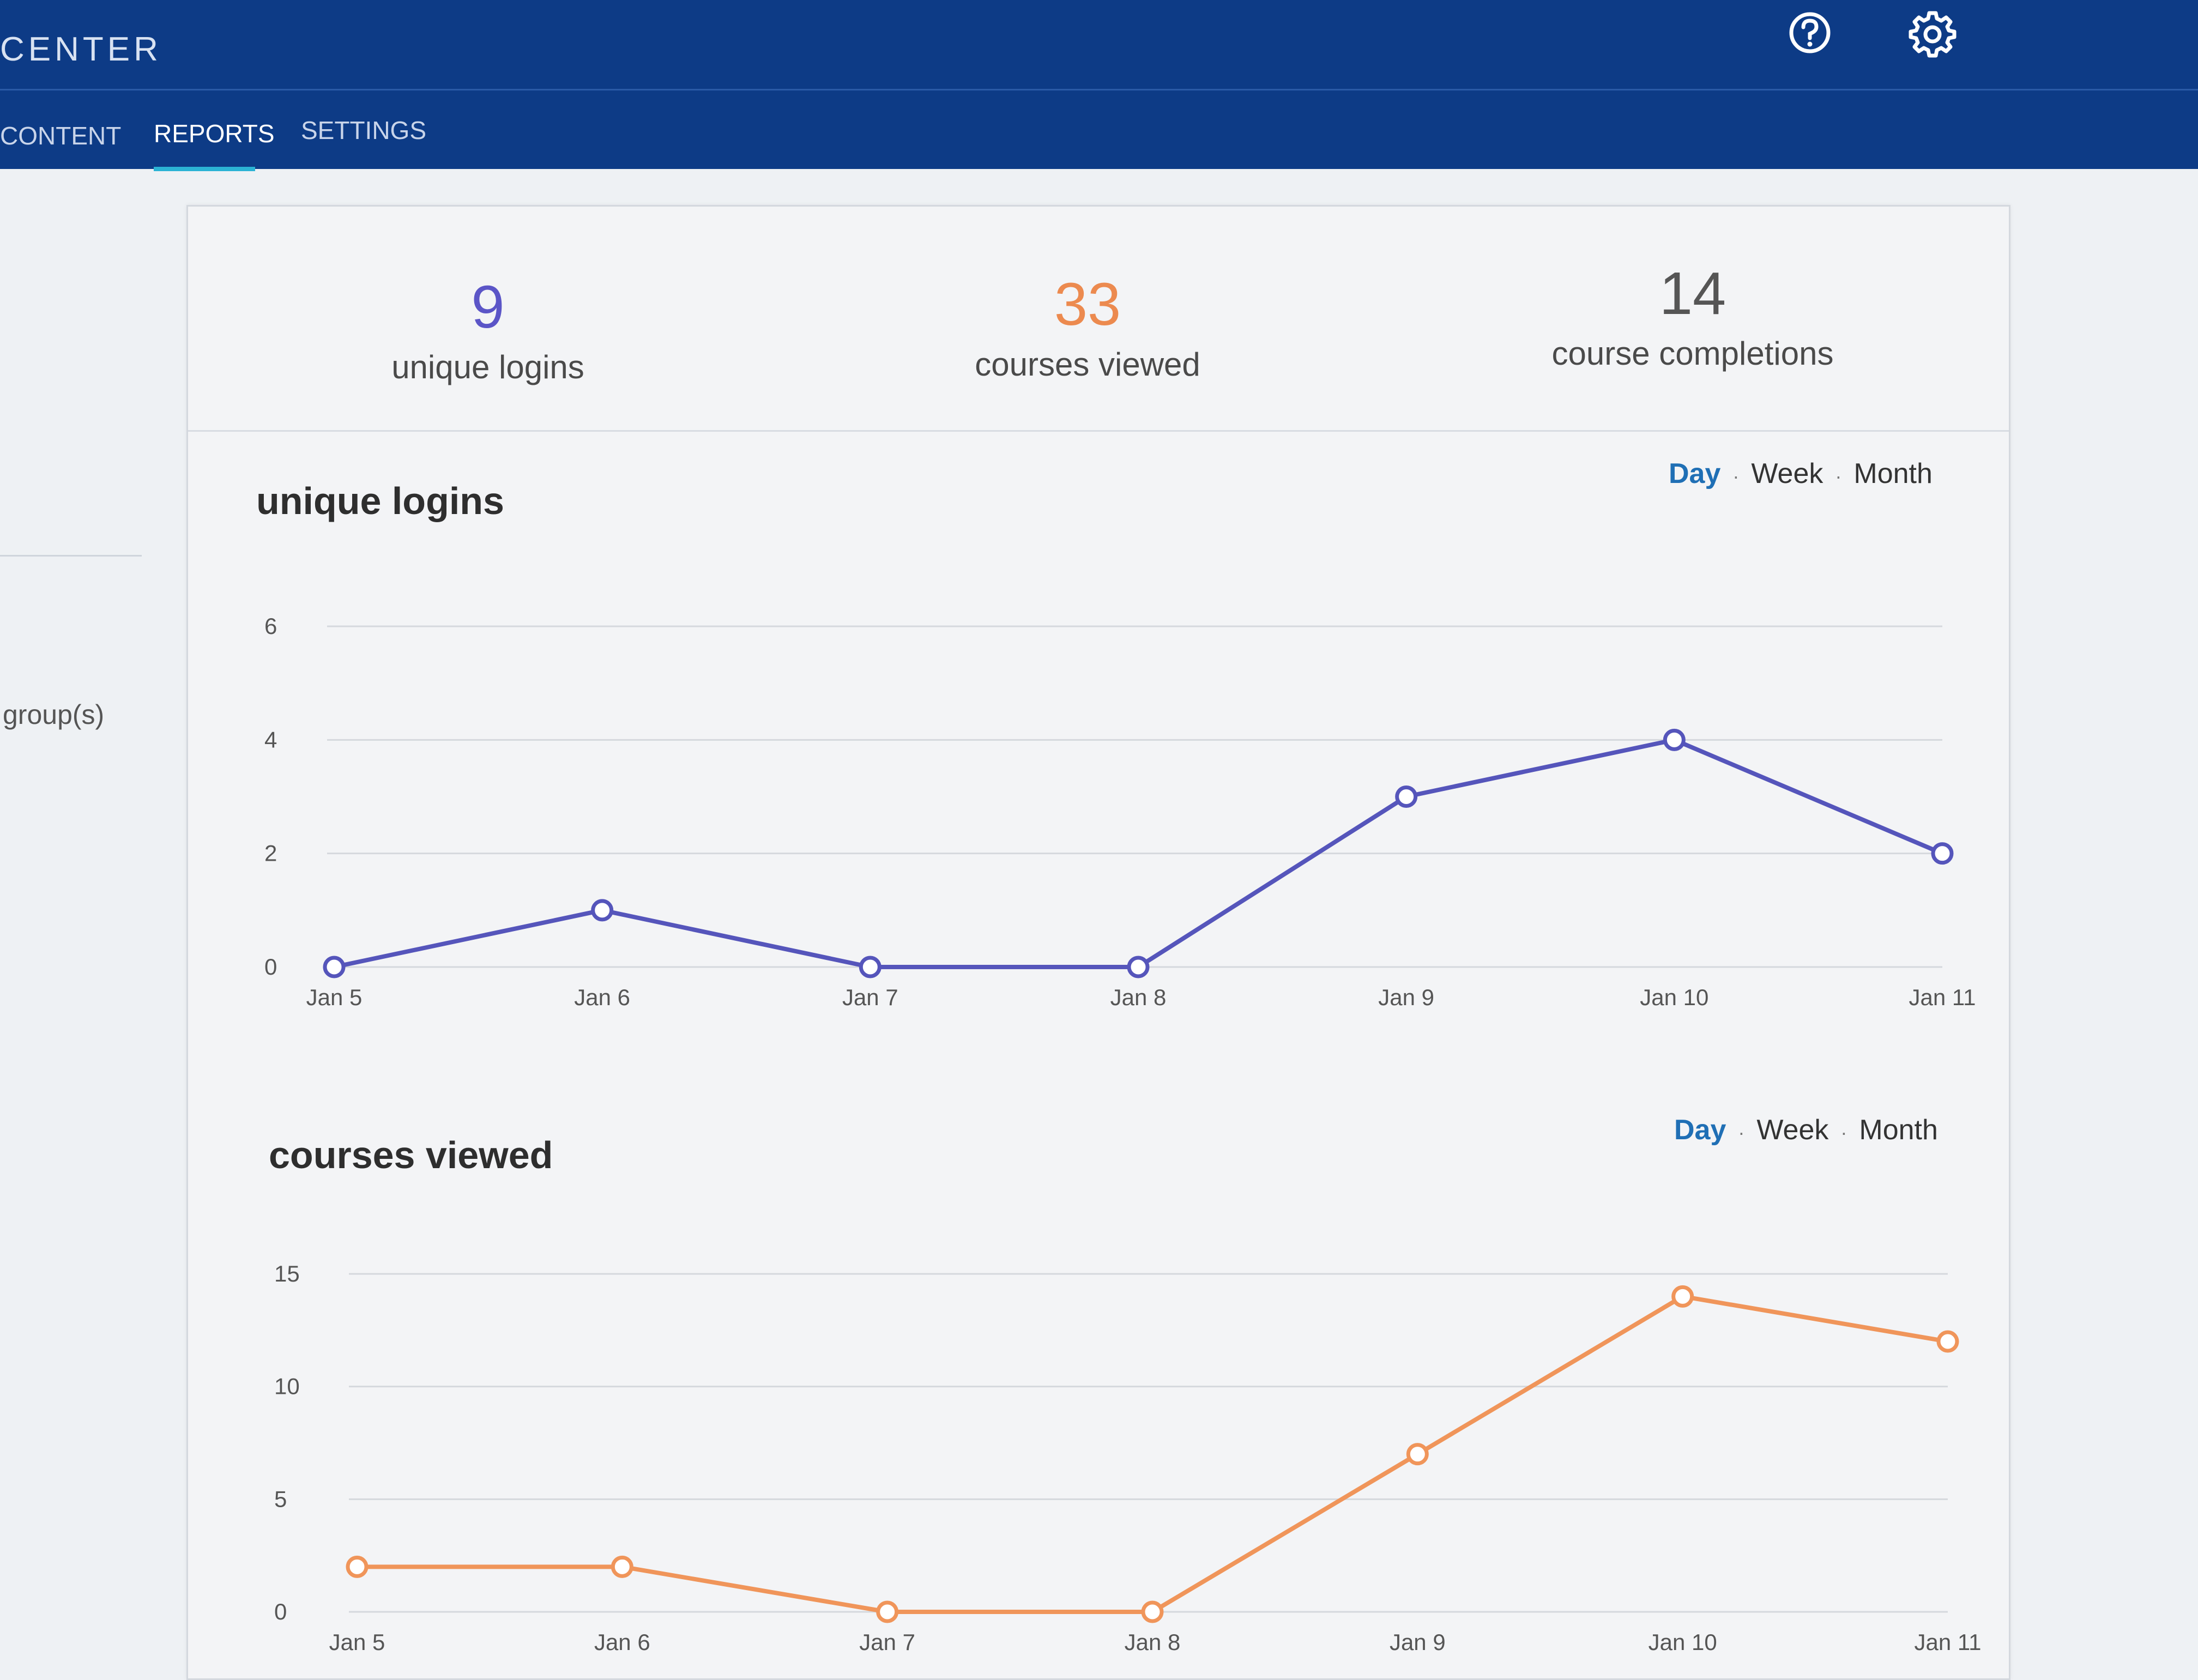 The image size is (2198, 1680). Describe the element at coordinates (1810, 32) in the screenshot. I see `help-circle-icon` at that location.